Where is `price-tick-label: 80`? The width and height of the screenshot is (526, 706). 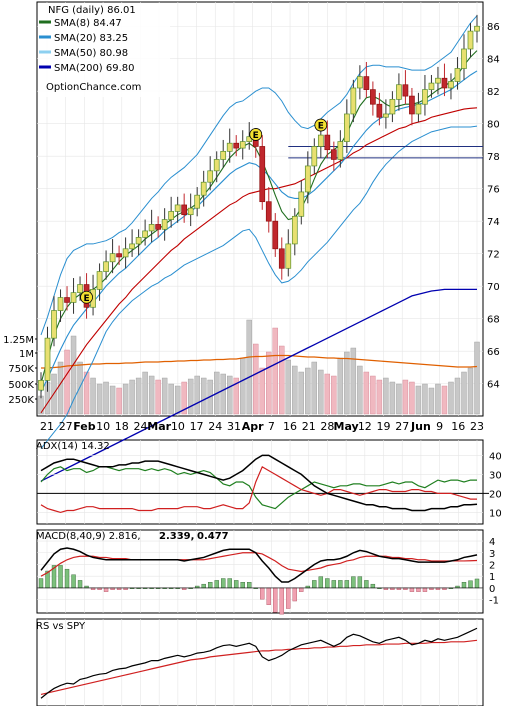 price-tick-label: 80 is located at coordinates (493, 125).